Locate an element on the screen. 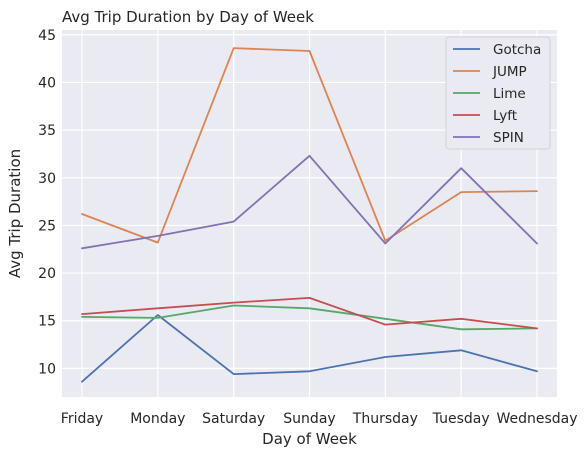  legend-box is located at coordinates (498, 93).